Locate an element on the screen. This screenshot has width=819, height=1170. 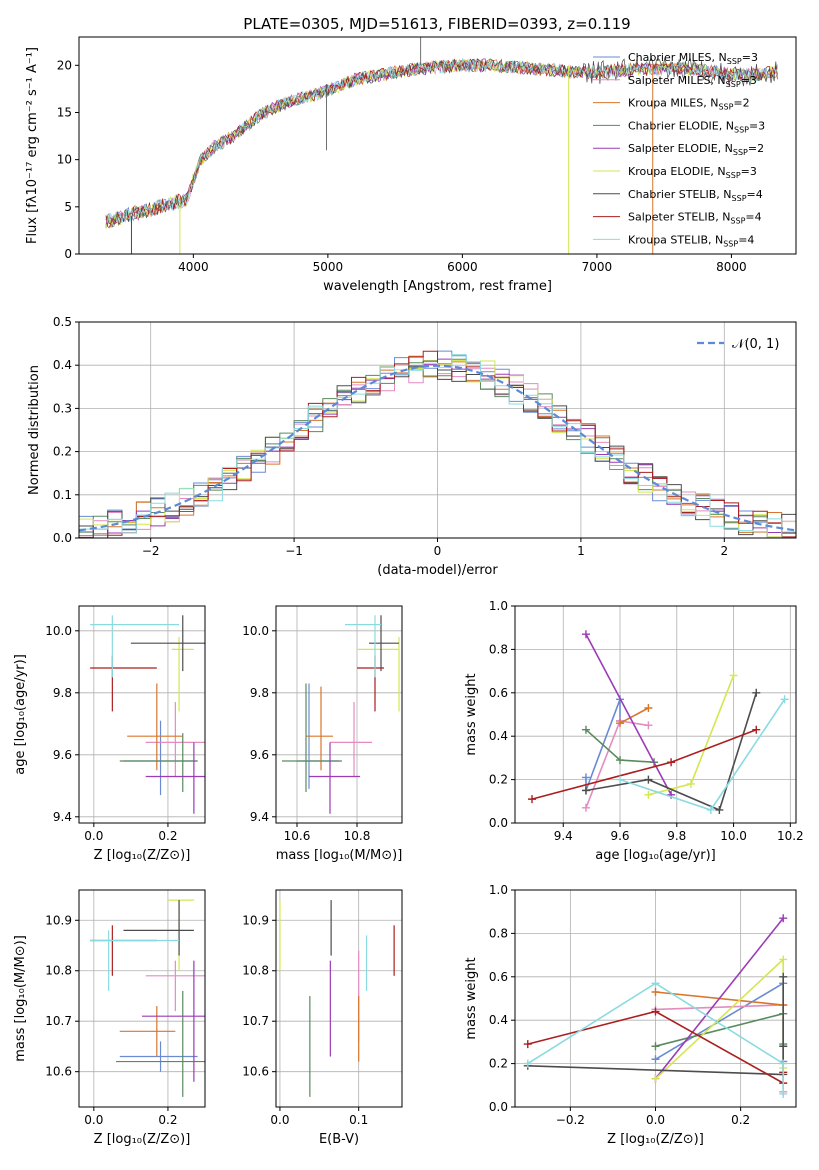
x-tick-label: 8000 is located at coordinates (731, 267).